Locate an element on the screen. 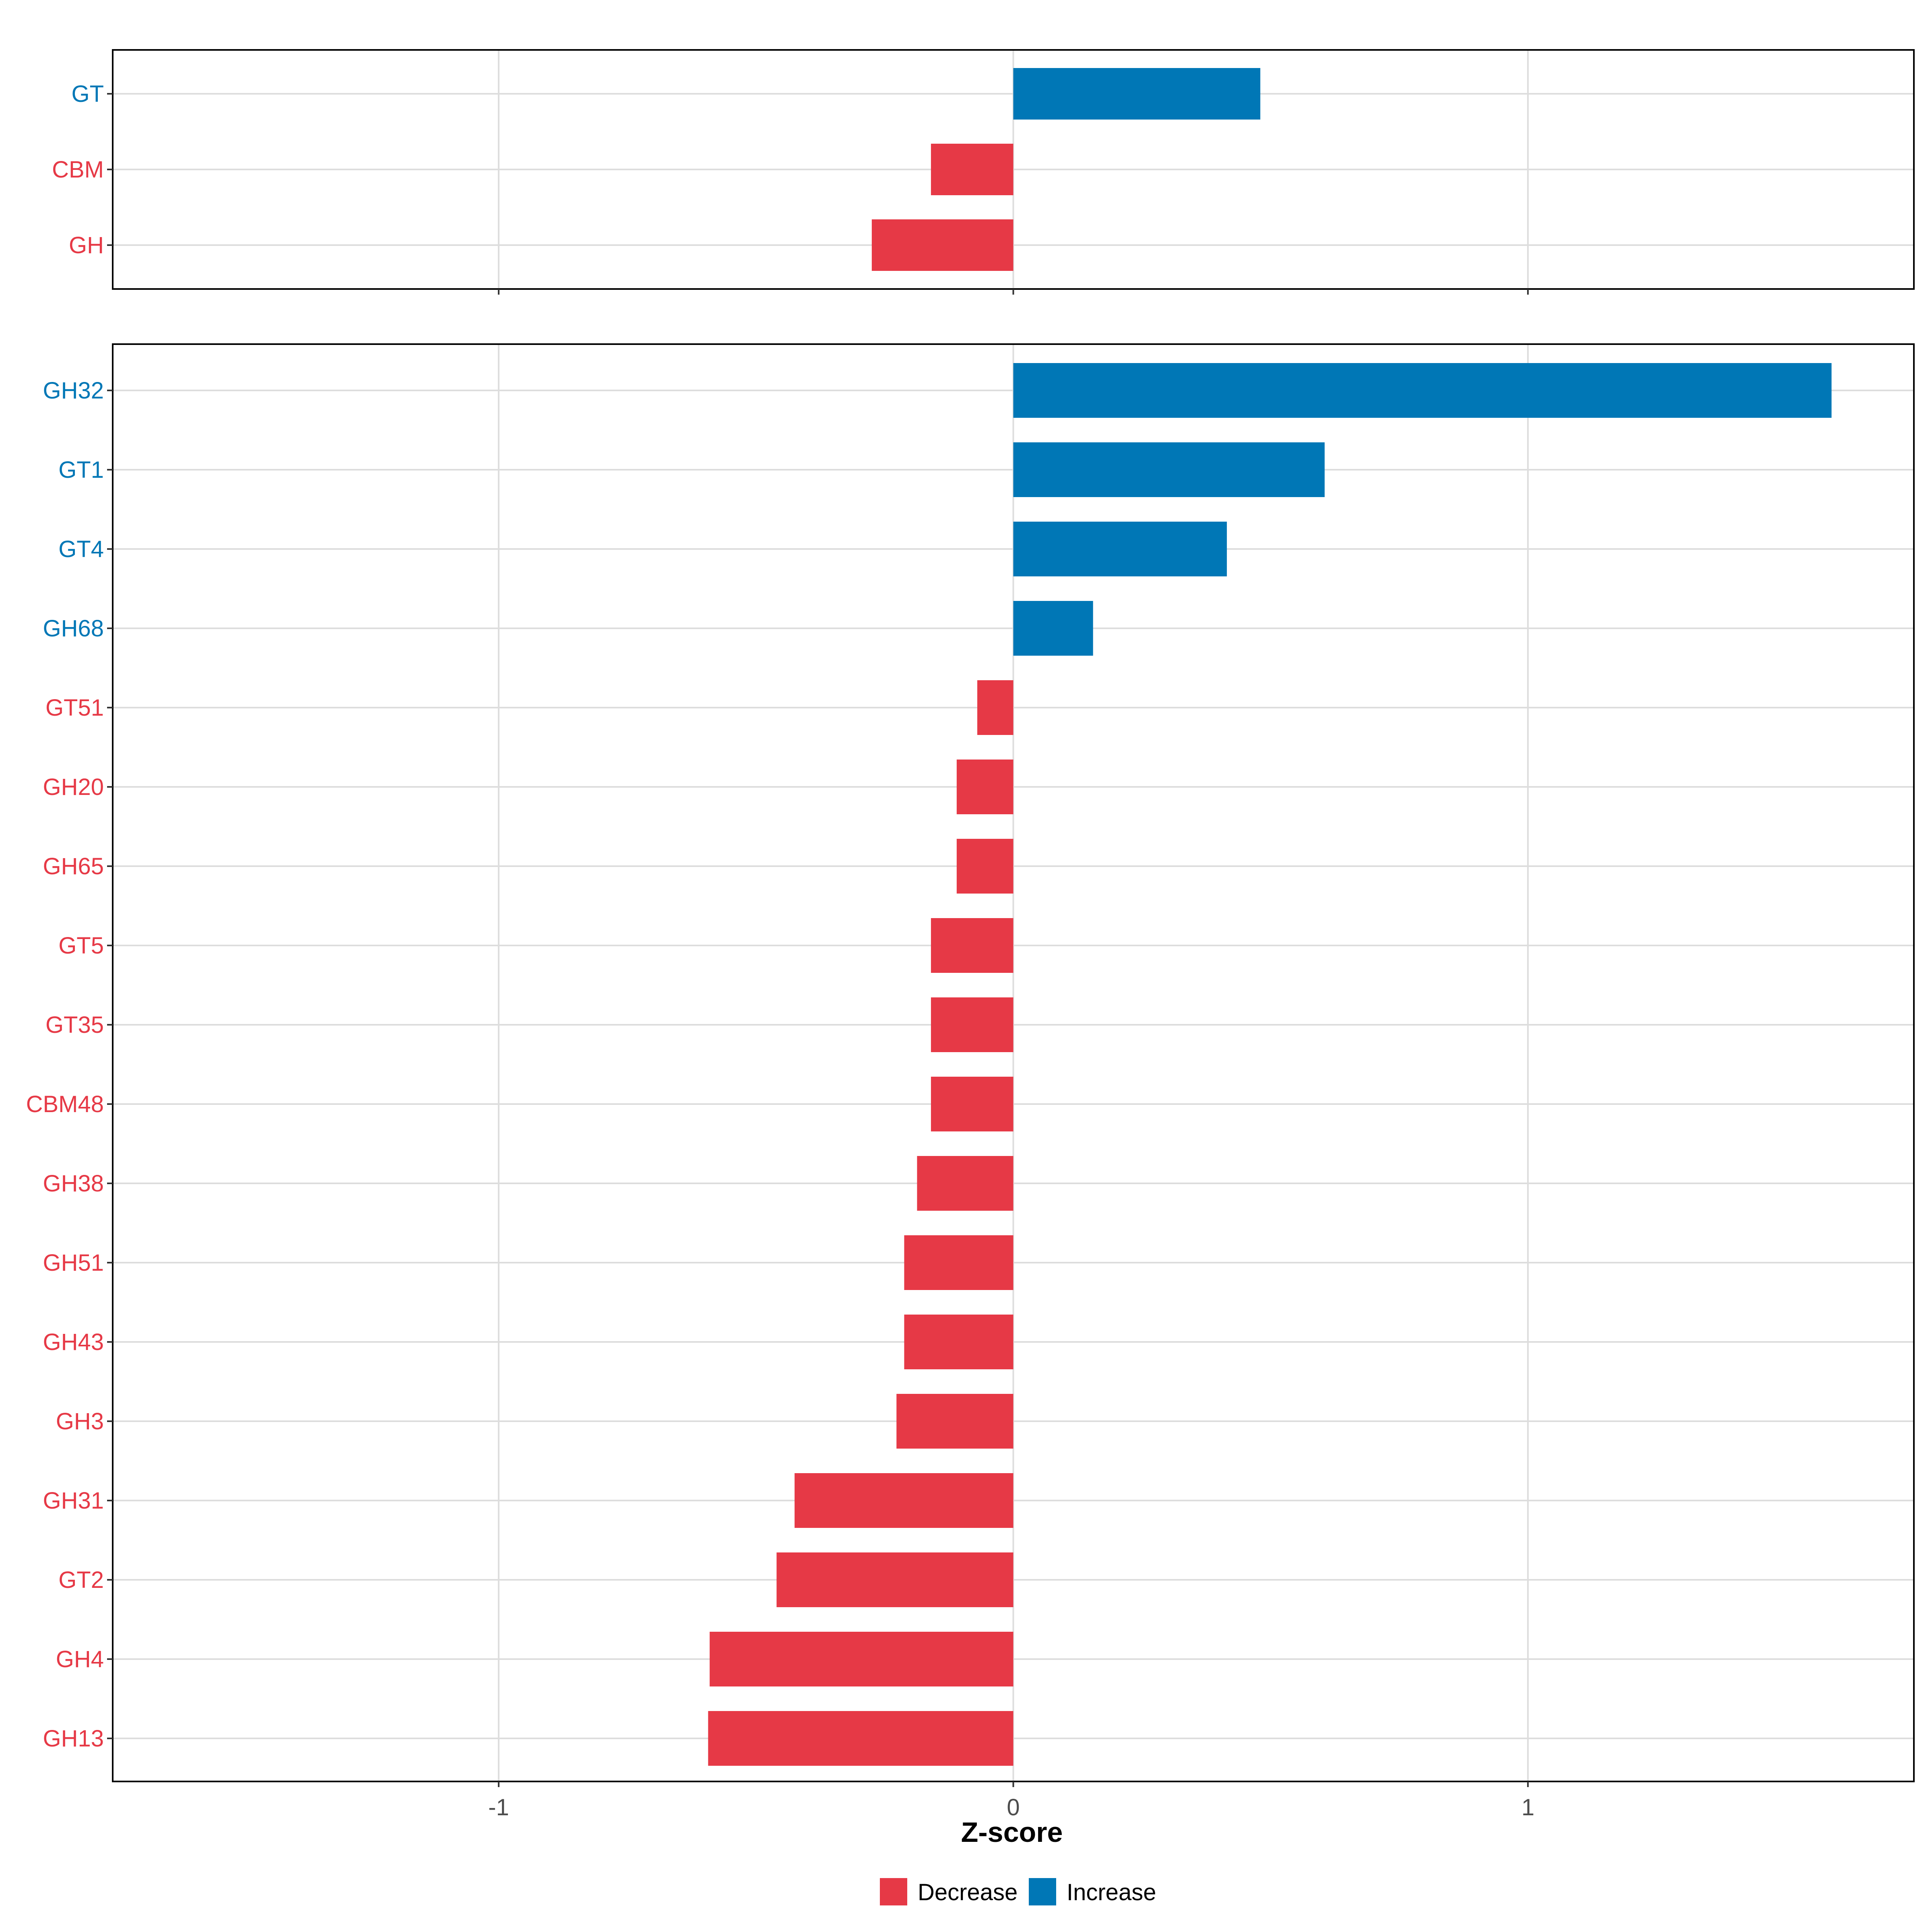 The height and width of the screenshot is (1932, 1932). bar-gt51 is located at coordinates (995, 707).